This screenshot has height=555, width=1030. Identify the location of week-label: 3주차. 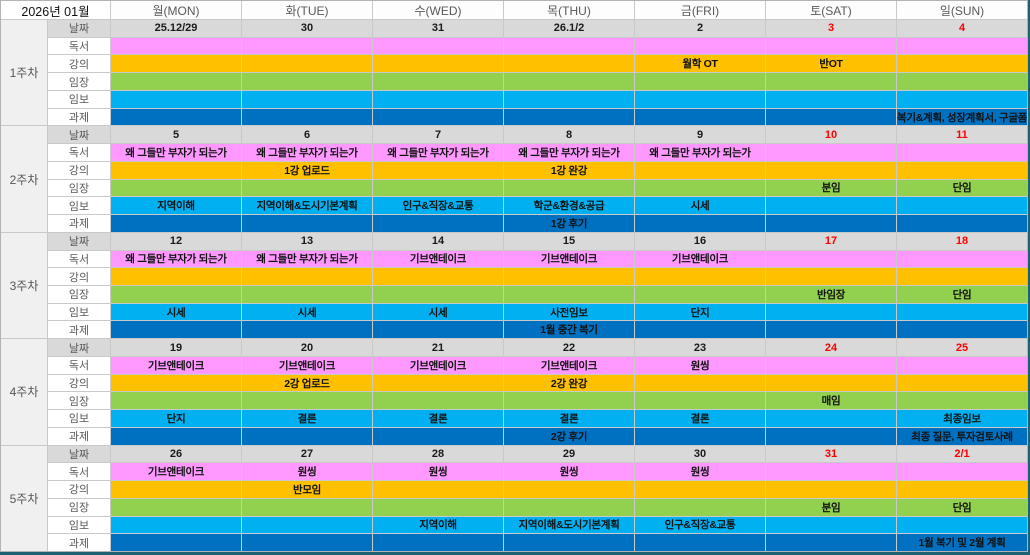
(24, 285).